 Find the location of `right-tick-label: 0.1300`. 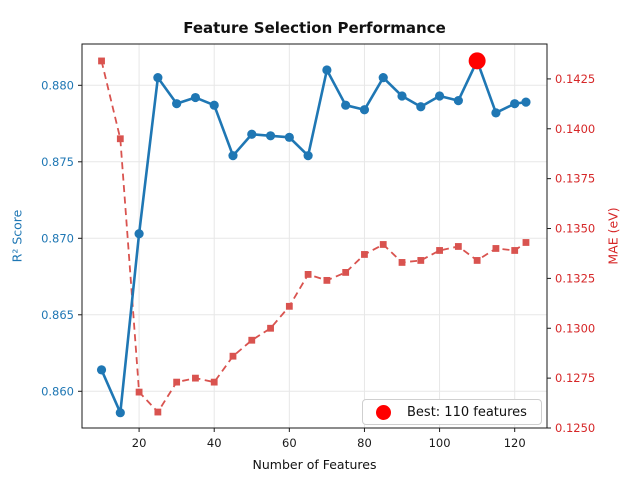

right-tick-label: 0.1300 is located at coordinates (575, 328).